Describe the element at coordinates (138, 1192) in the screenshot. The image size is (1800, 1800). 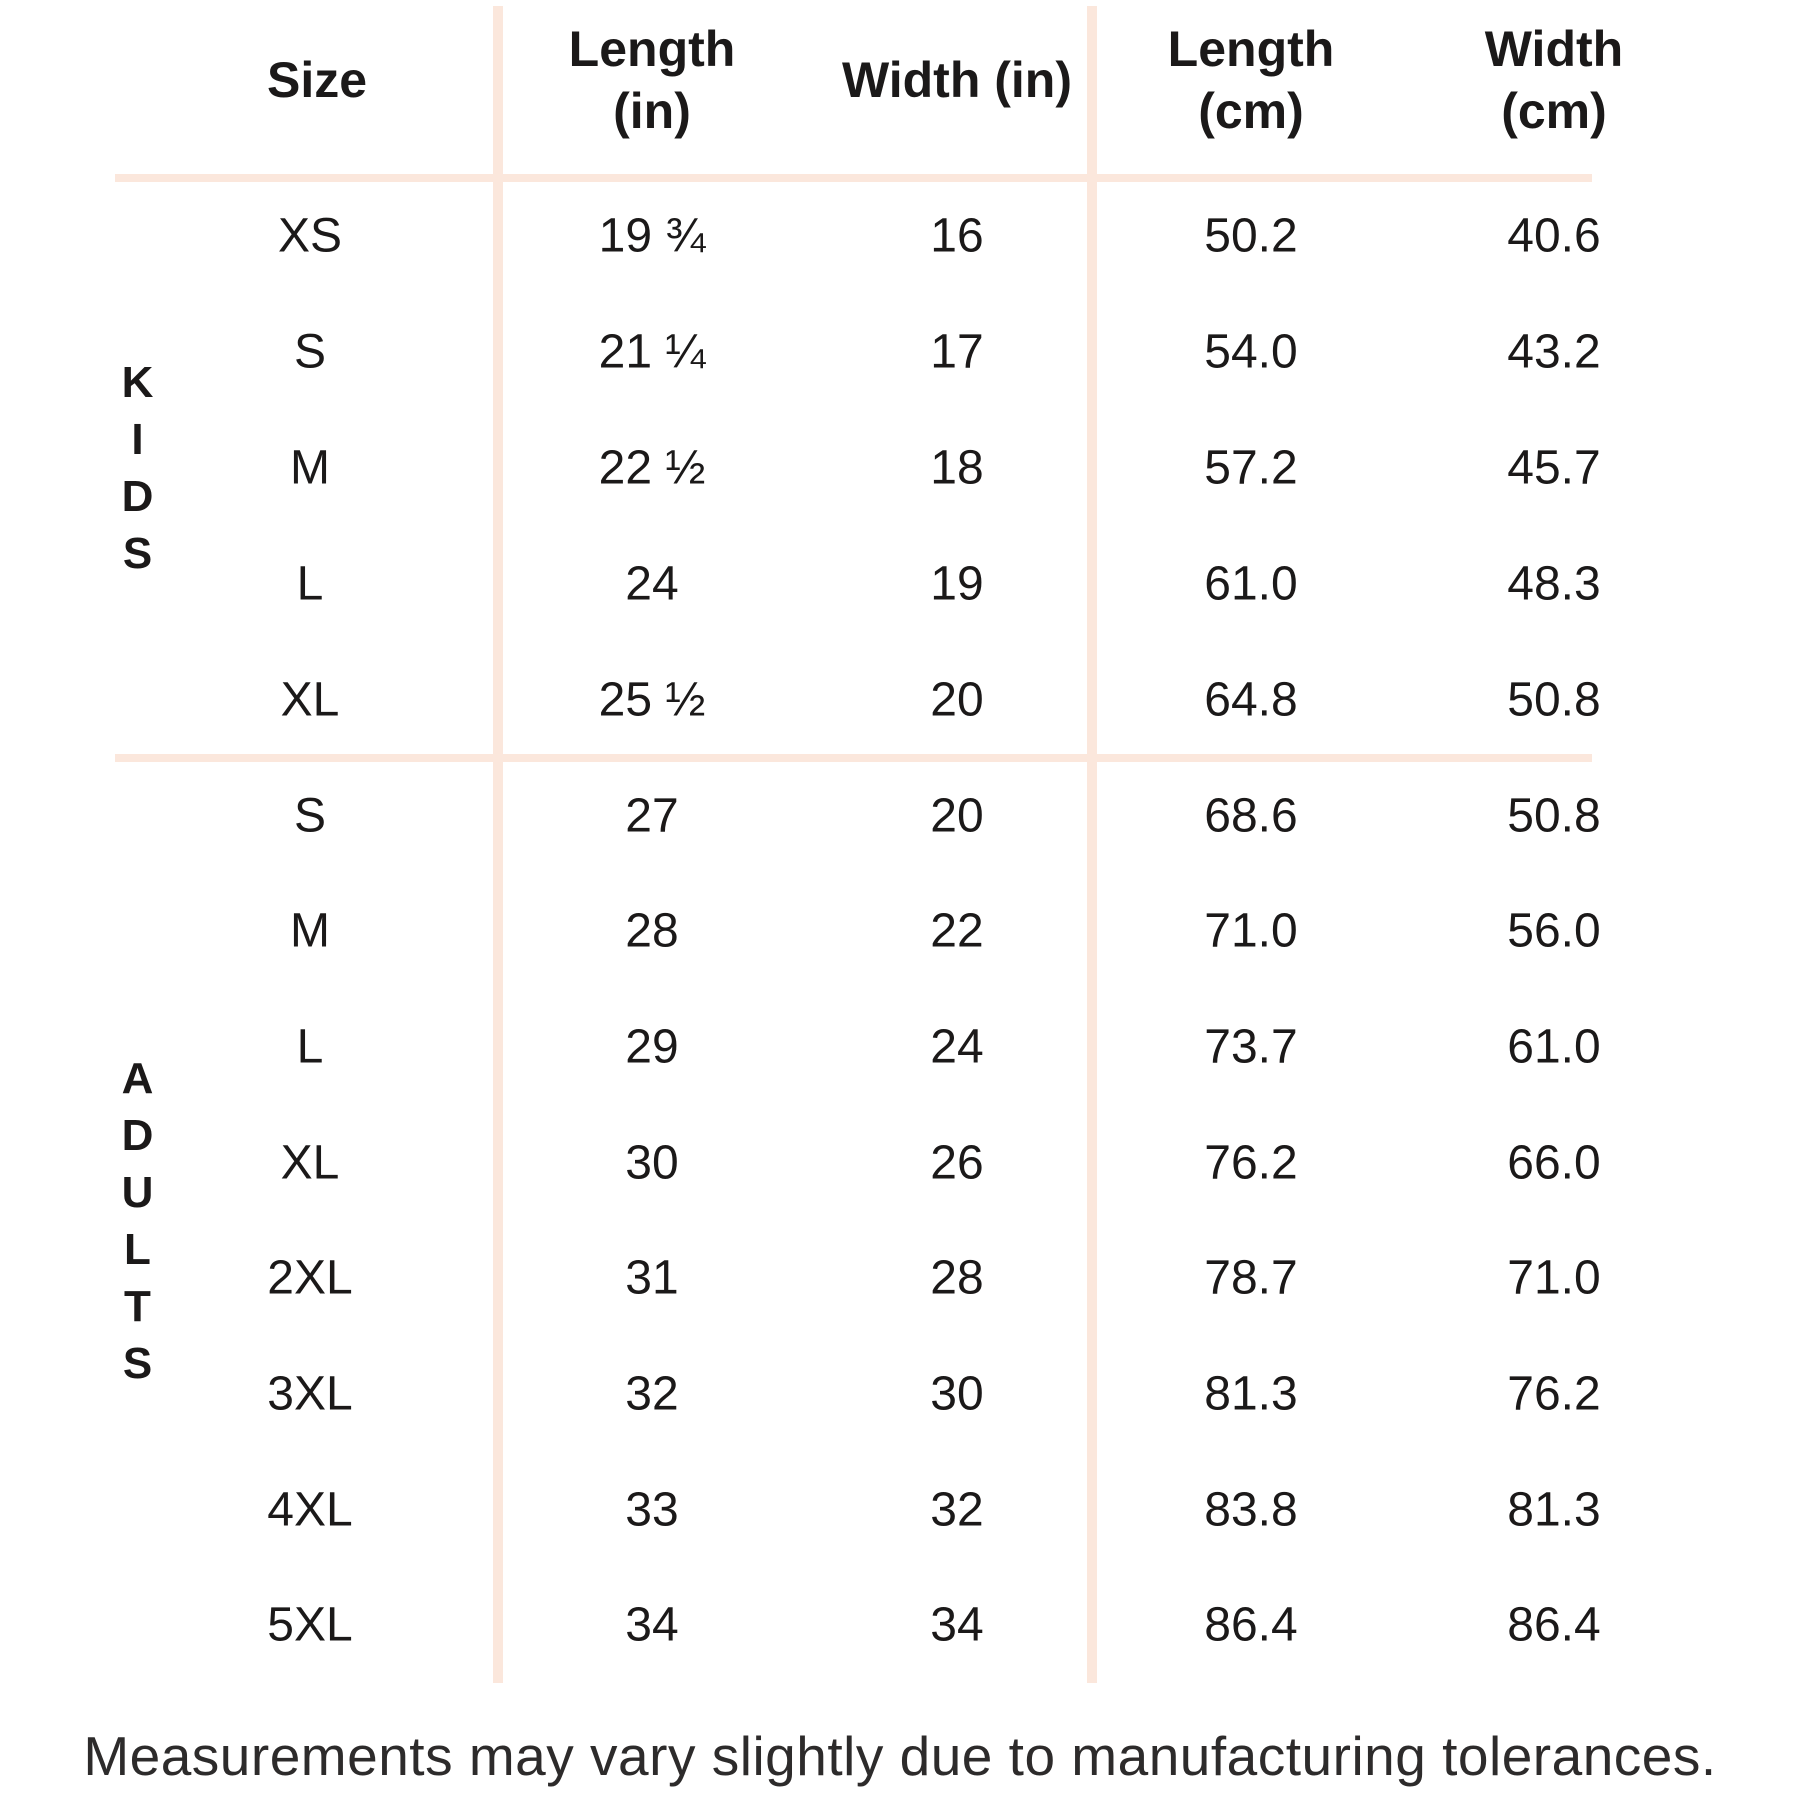
I see `group-label-letter: U` at that location.